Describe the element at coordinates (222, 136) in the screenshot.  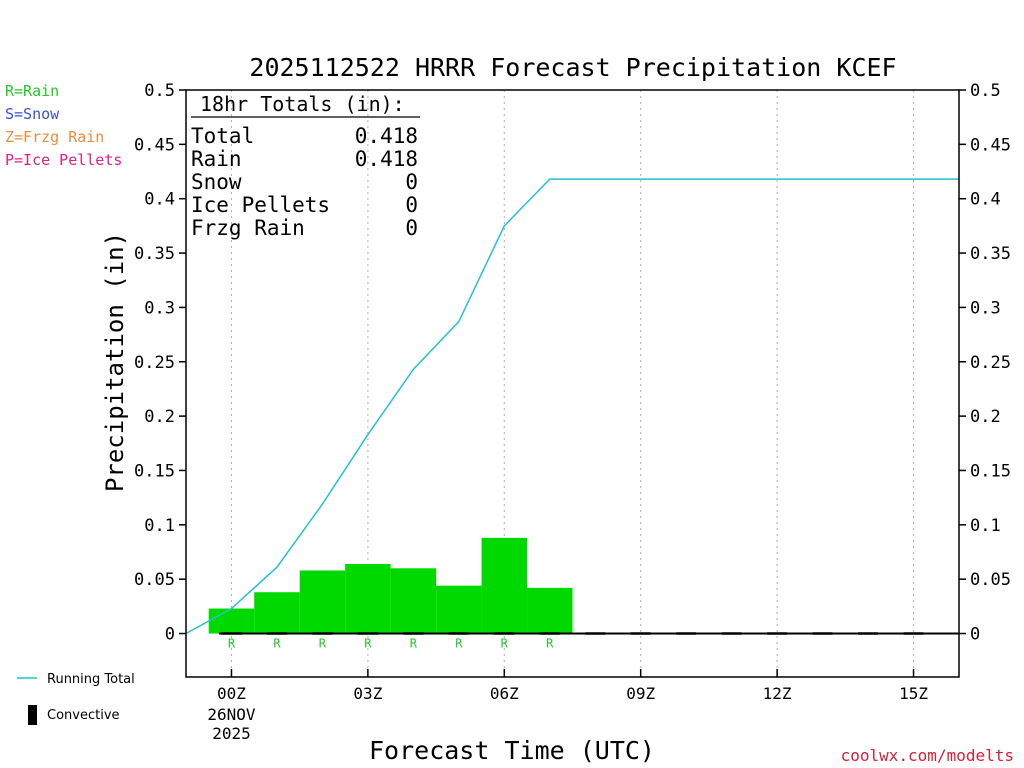
I see `totals-row-label: Total` at that location.